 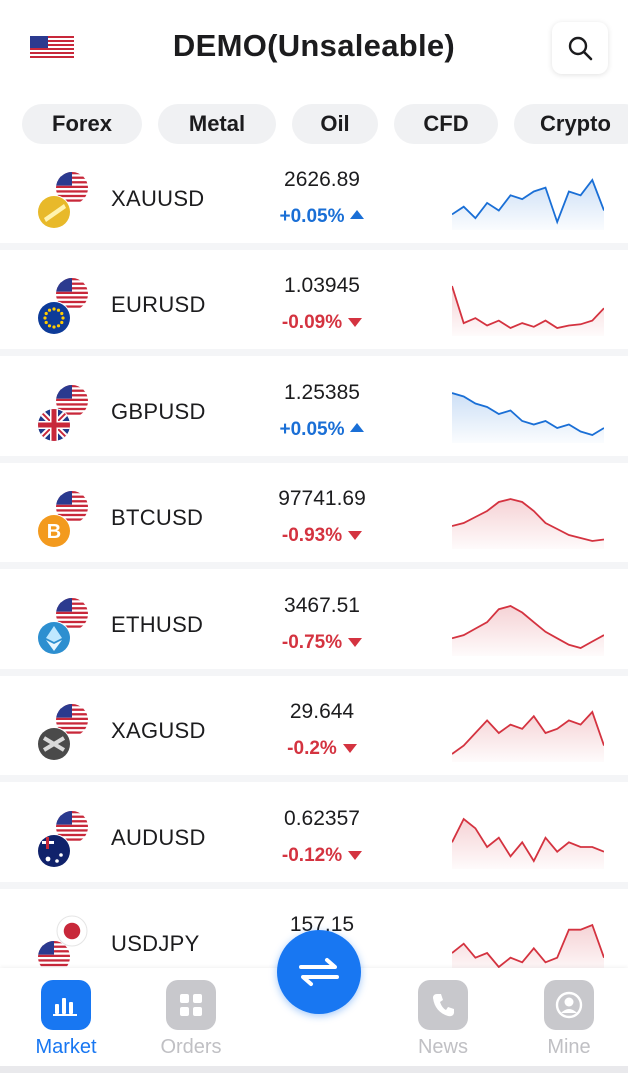 I want to click on price-value: 1.25385, so click(x=322, y=392).